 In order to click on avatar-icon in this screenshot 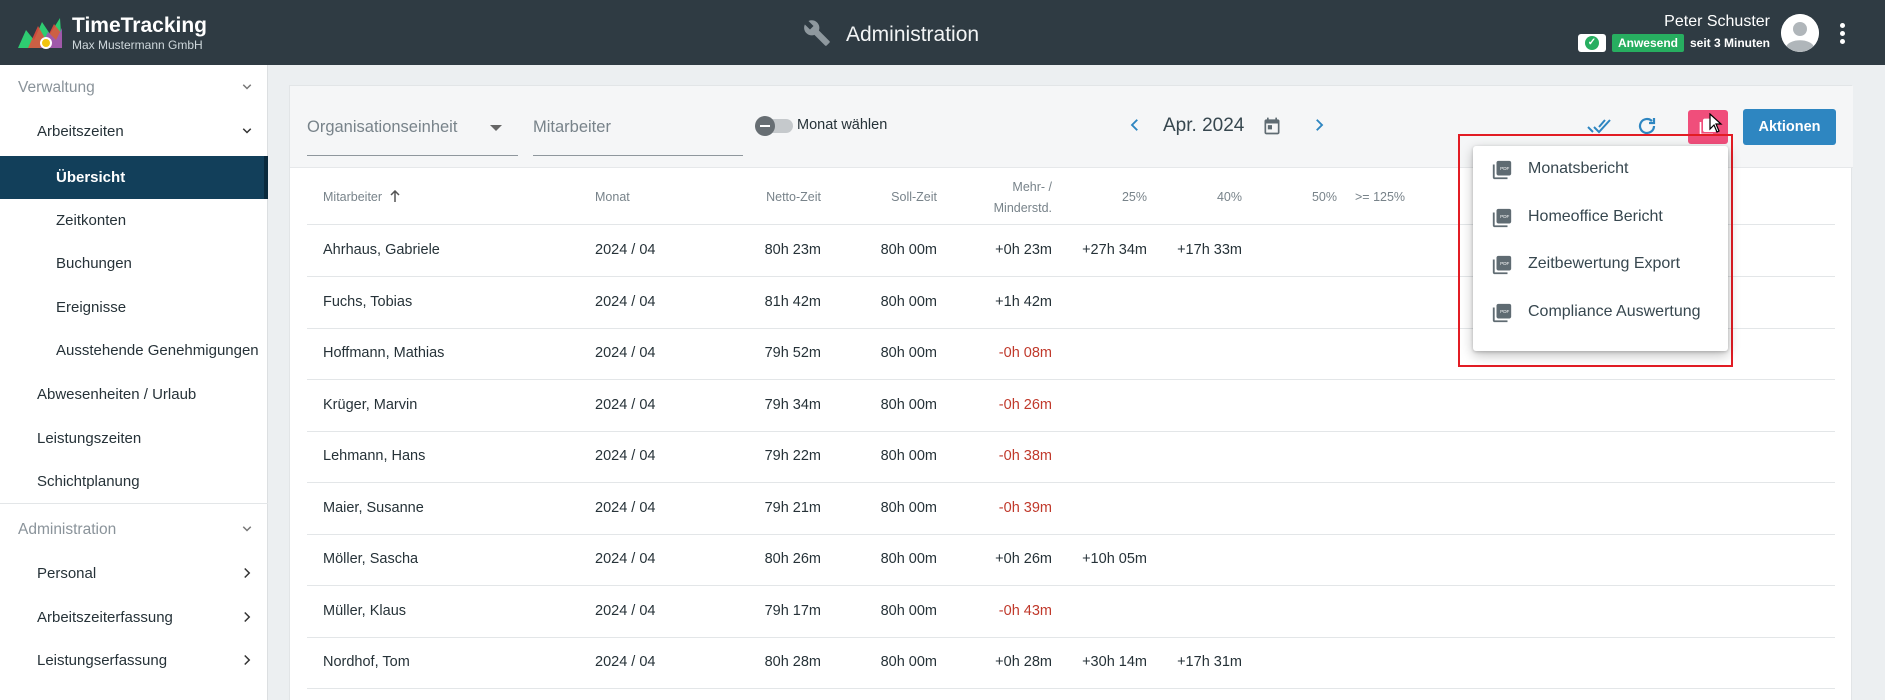, I will do `click(1800, 33)`.